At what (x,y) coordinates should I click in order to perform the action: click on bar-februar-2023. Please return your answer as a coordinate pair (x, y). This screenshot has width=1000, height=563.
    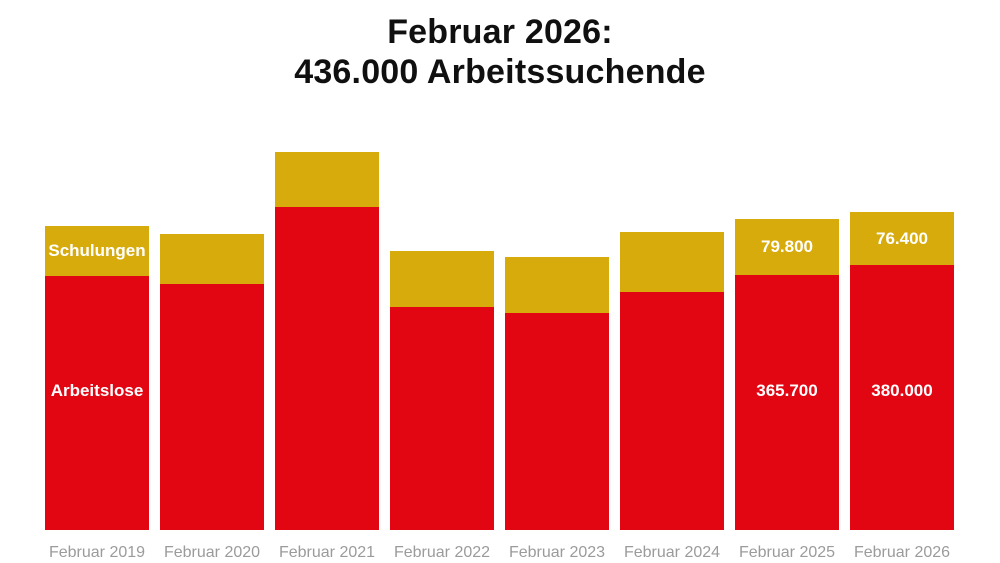
    Looking at the image, I should click on (557, 393).